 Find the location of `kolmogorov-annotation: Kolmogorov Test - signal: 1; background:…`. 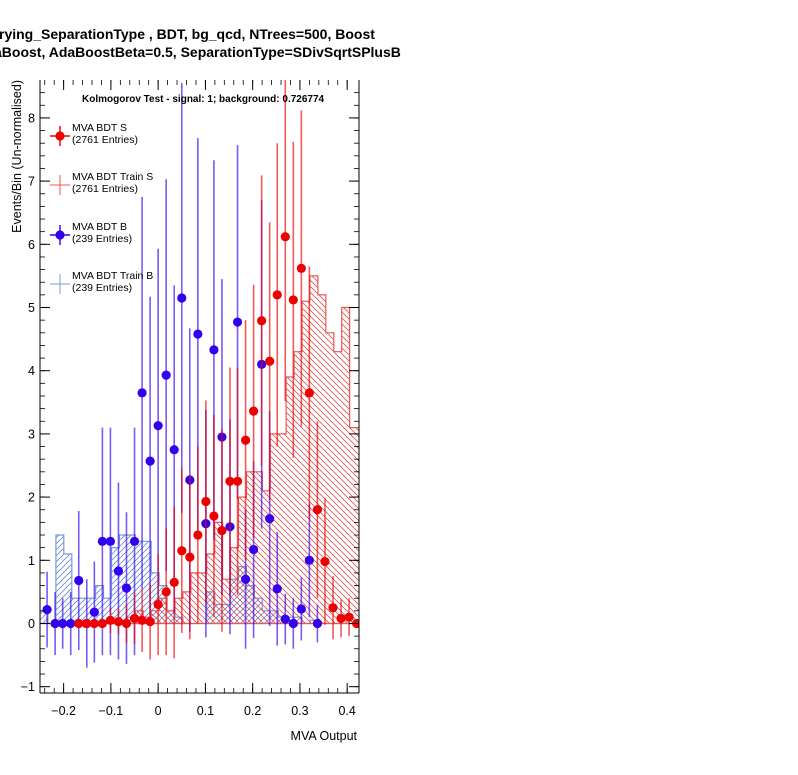

kolmogorov-annotation: Kolmogorov Test - signal: 1; background:… is located at coordinates (203, 99).